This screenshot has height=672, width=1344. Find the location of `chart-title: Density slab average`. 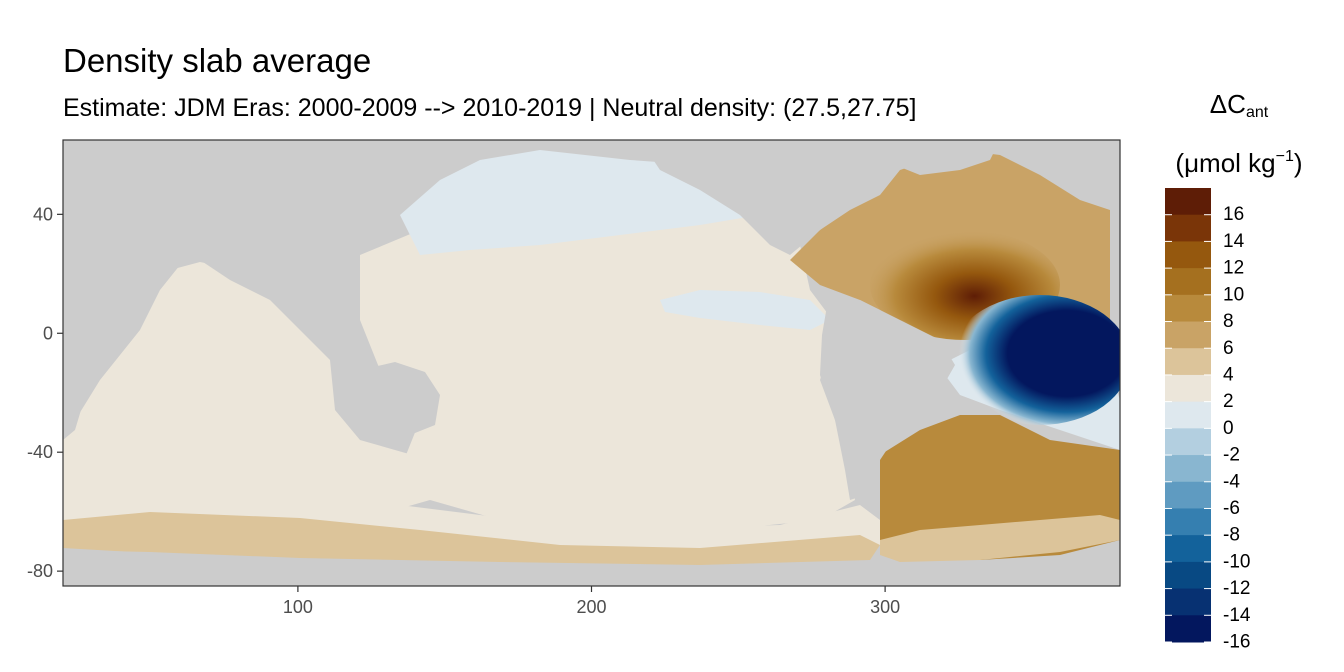

chart-title: Density slab average is located at coordinates (217, 60).